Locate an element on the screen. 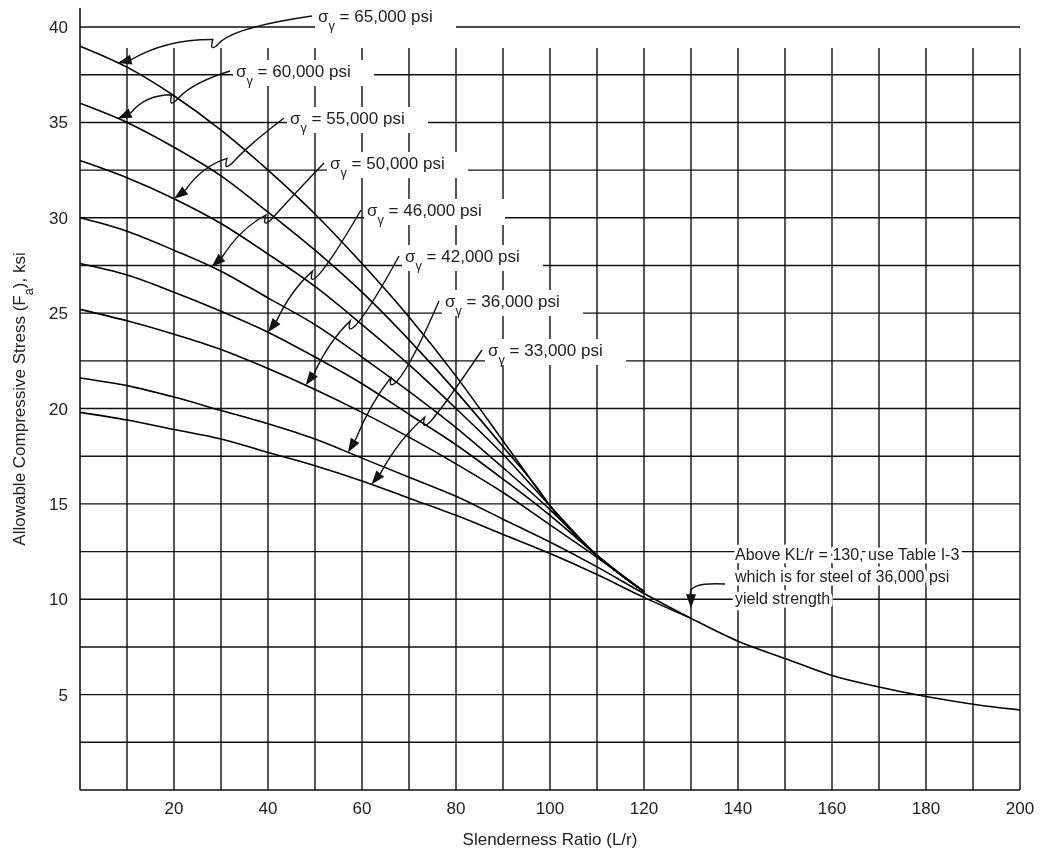 This screenshot has width=1045, height=856. x-tick-label: 200 is located at coordinates (1020, 808).